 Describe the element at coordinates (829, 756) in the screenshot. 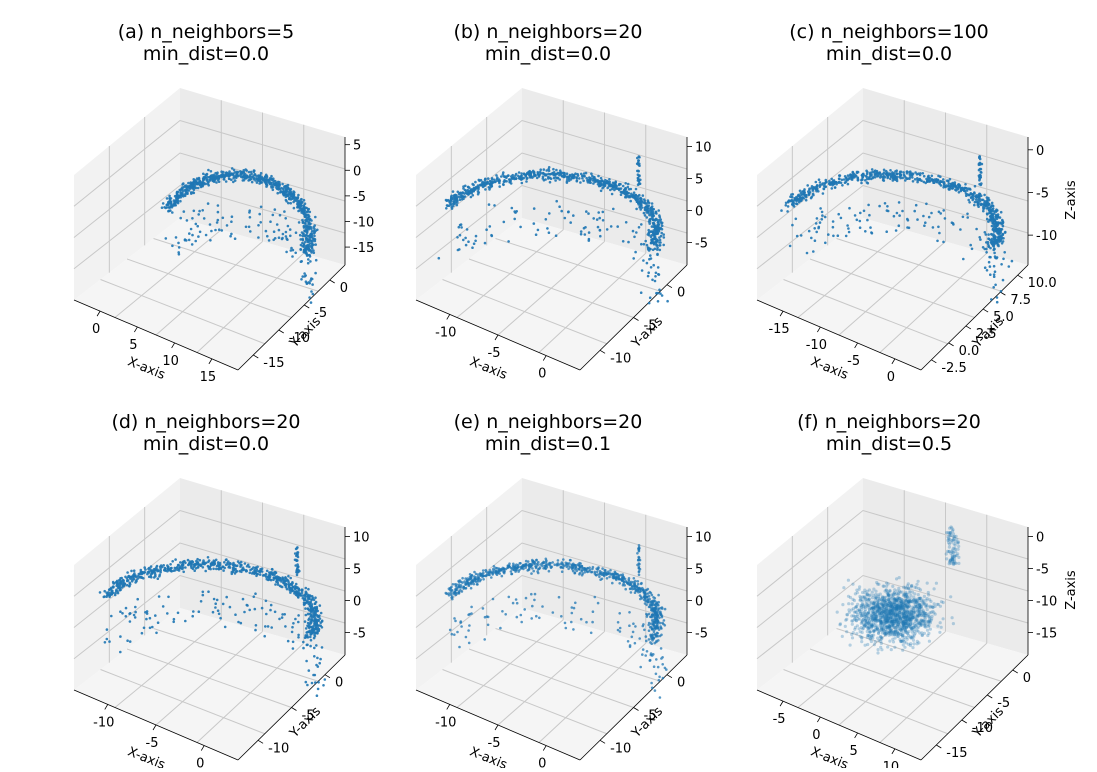

I see `x-axis-label: X-axis` at that location.